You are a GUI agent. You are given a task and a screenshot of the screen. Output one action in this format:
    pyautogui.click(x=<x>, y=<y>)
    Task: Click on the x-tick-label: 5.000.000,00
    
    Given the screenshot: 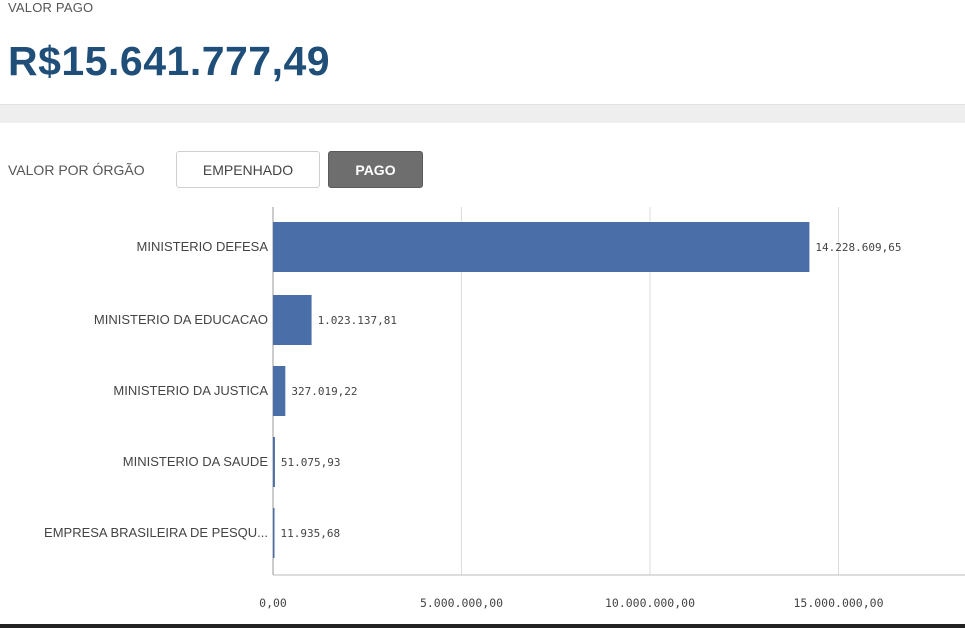 What is the action you would take?
    pyautogui.click(x=461, y=603)
    